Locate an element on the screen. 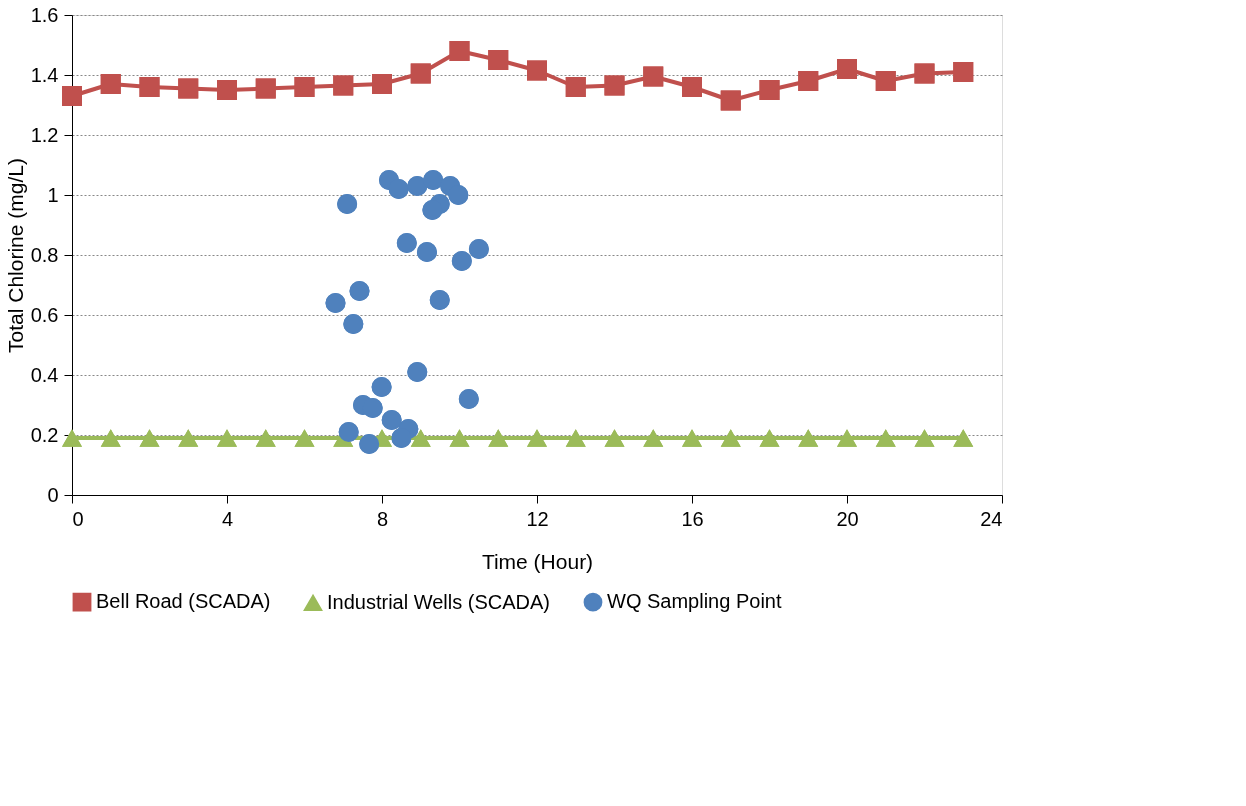 The image size is (1246, 806). x-axis-title: Time (Hour) is located at coordinates (537, 561).